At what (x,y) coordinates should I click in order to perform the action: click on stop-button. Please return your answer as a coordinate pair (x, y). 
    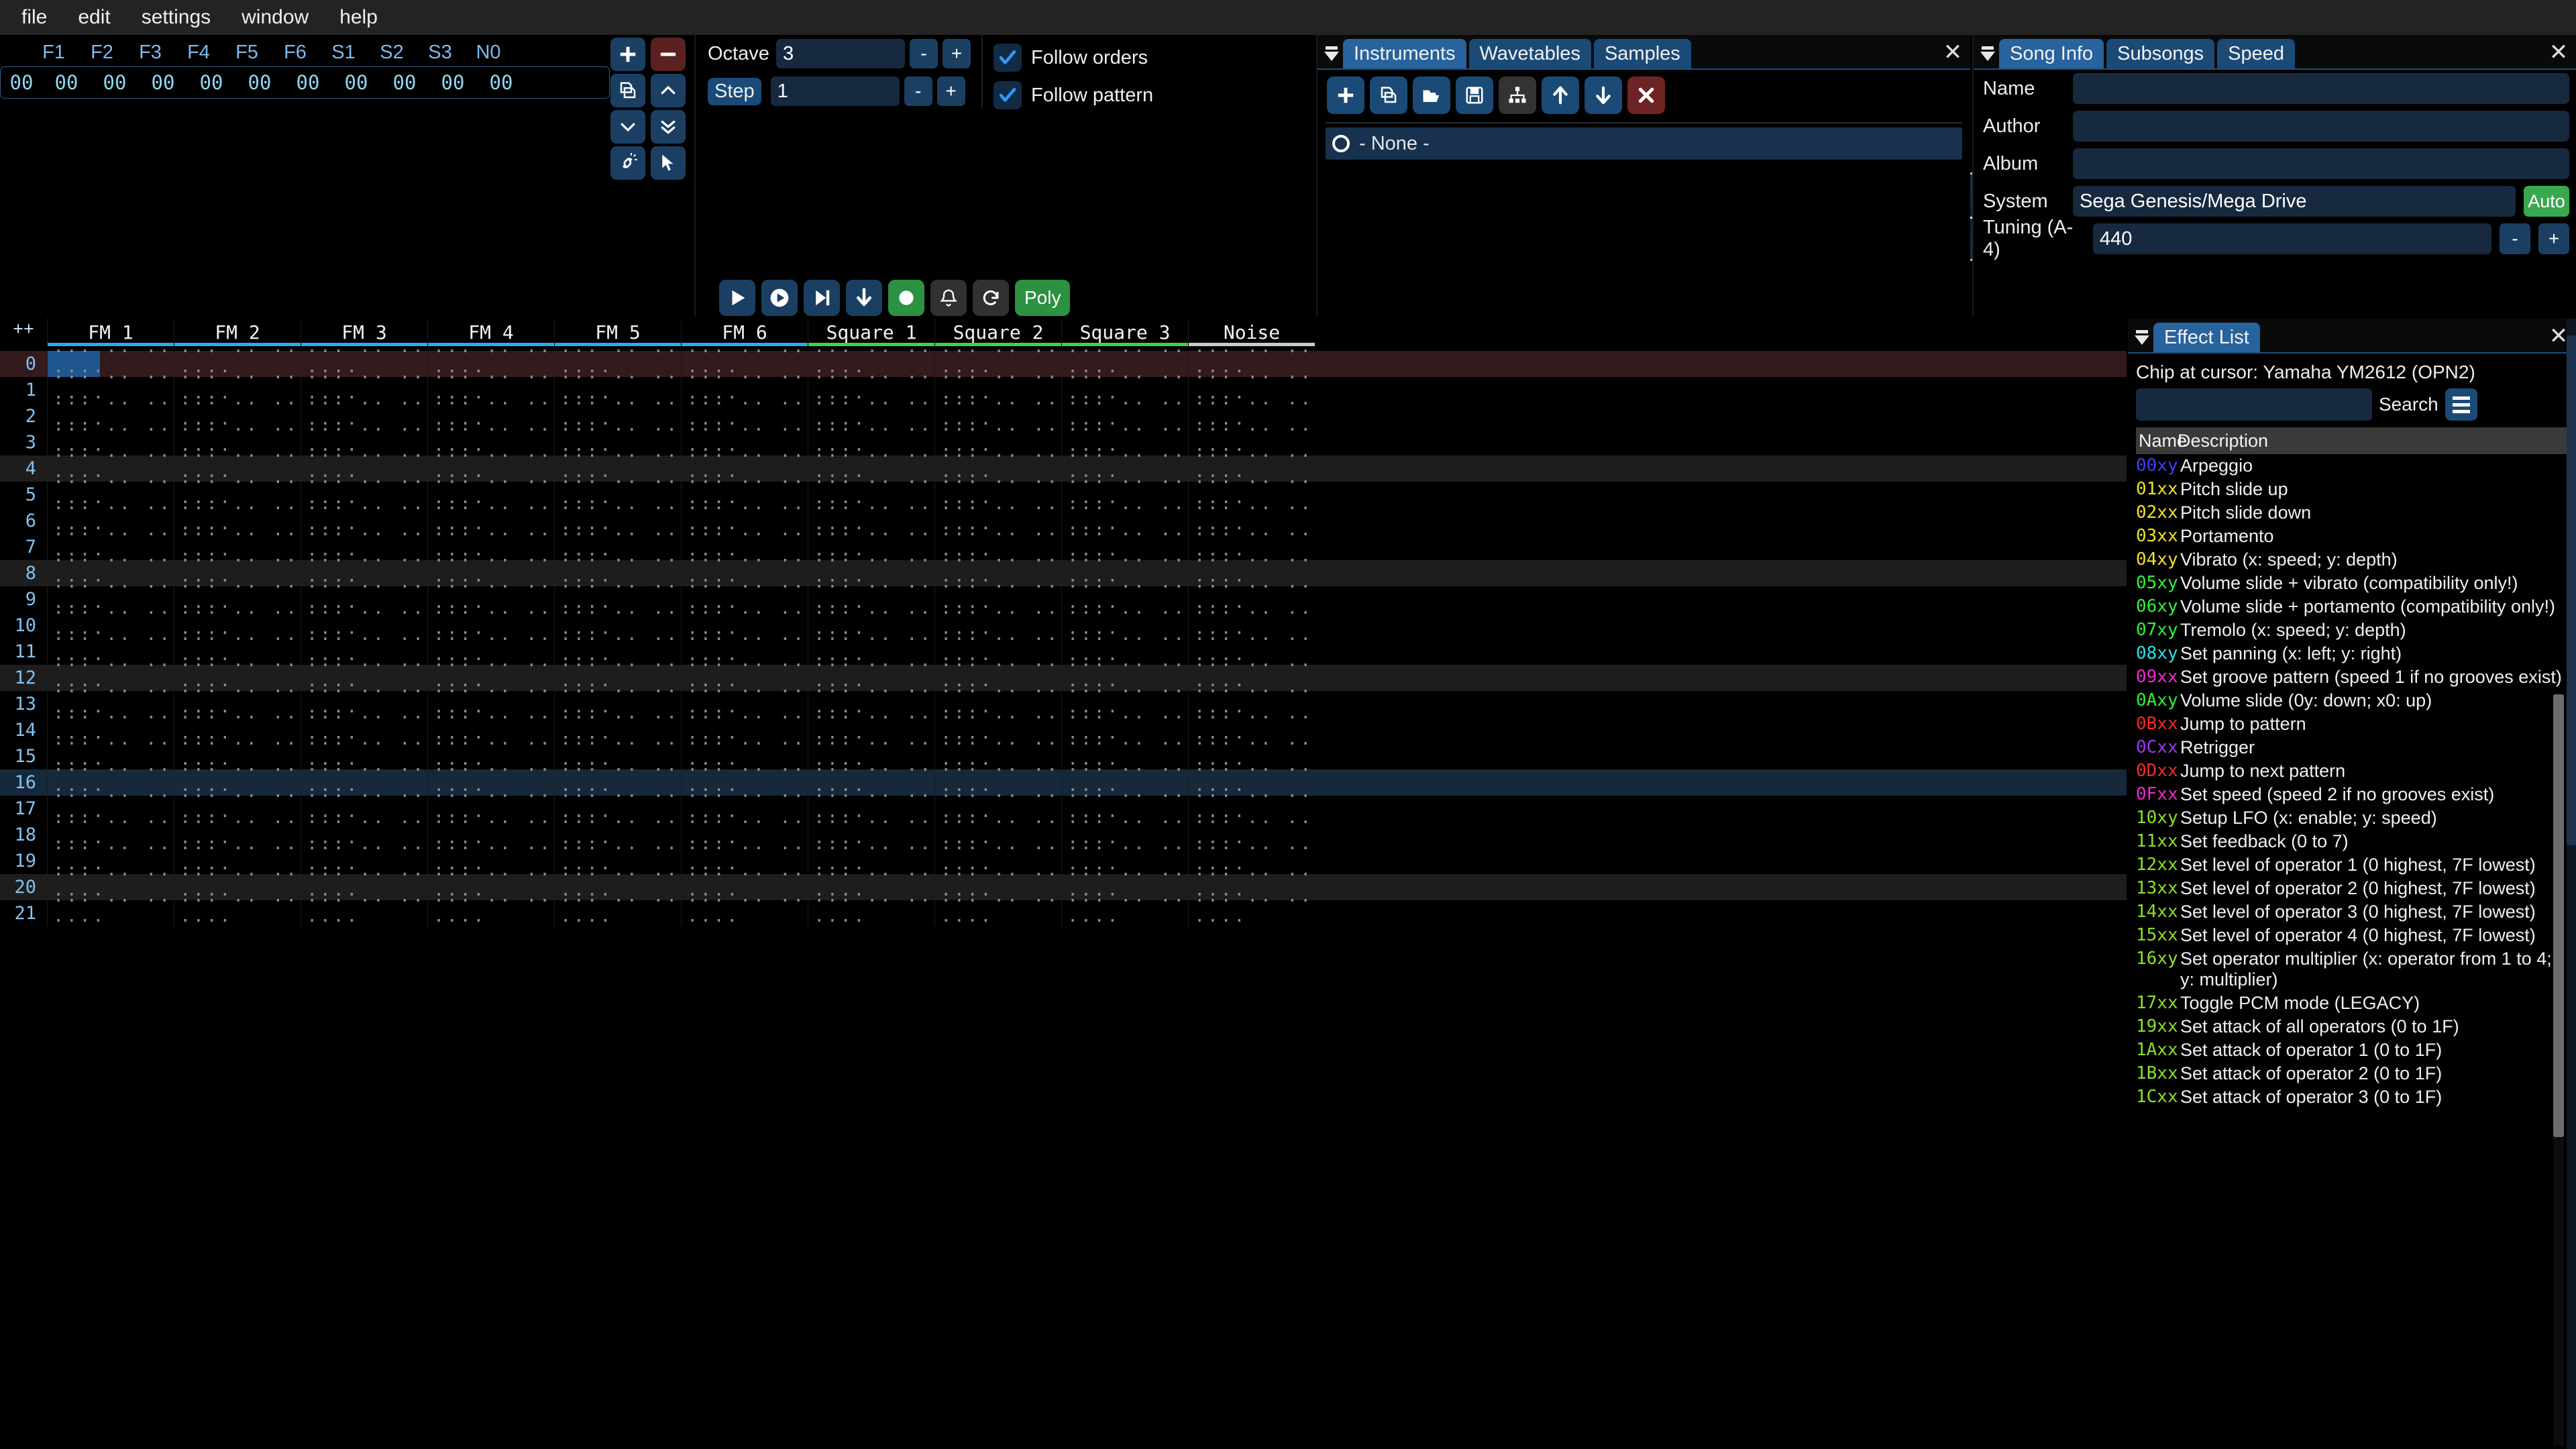
    Looking at the image, I should click on (864, 298).